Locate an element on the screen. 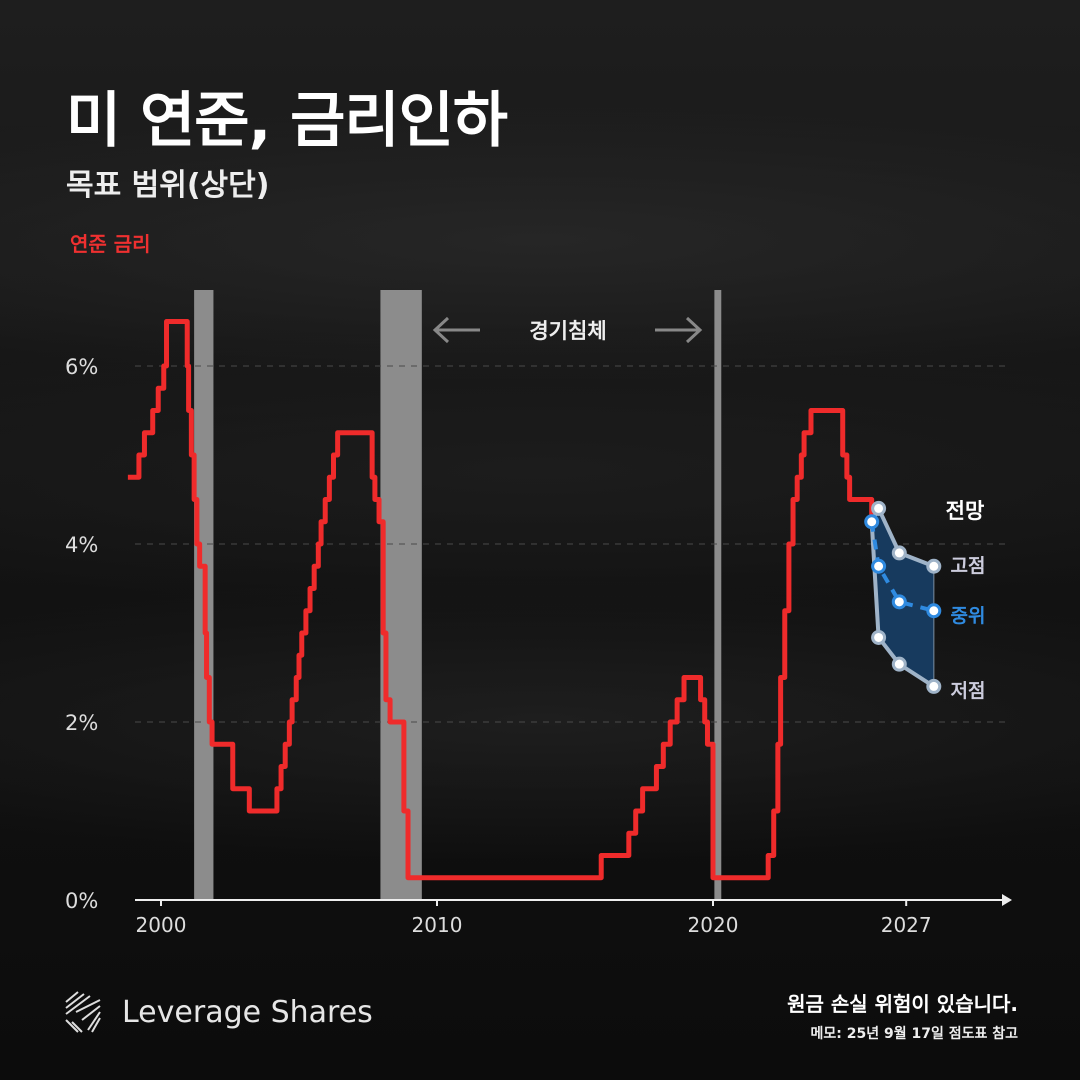  x-tick-label: 2027 is located at coordinates (906, 925).